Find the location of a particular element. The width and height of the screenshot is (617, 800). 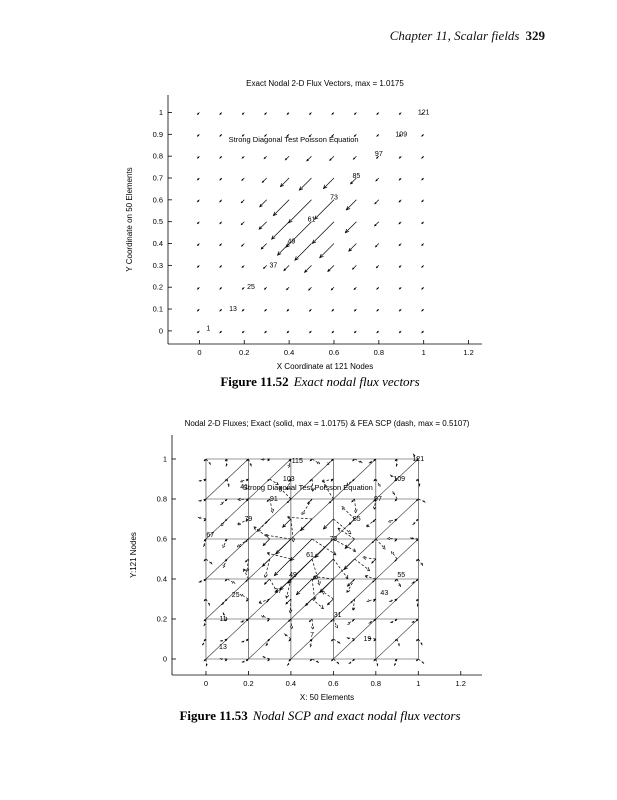

page-number: 329 is located at coordinates (535, 35).